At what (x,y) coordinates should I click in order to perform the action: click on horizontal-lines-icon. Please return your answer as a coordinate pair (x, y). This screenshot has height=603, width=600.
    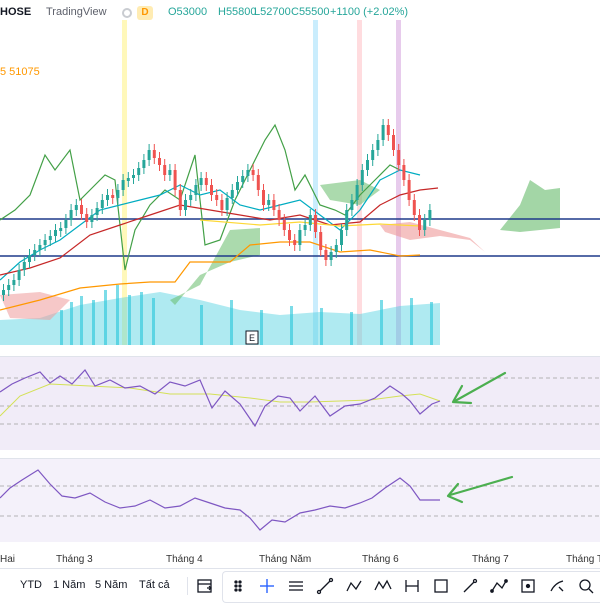
    Looking at the image, I should click on (296, 586).